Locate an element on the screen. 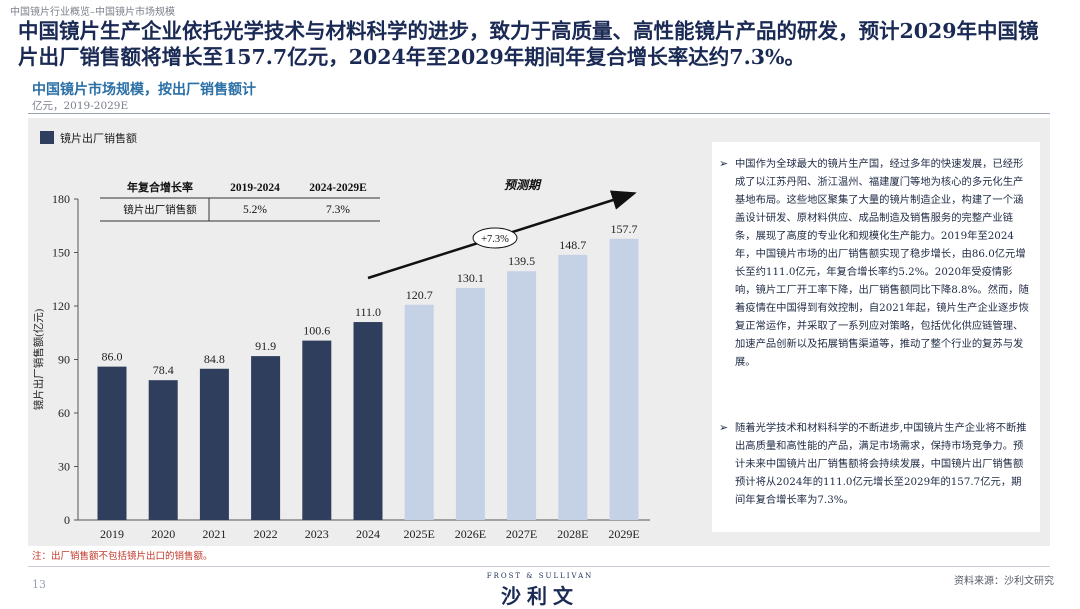 Image resolution: width=1080 pixels, height=609 pixels. footer-divider is located at coordinates (539, 566).